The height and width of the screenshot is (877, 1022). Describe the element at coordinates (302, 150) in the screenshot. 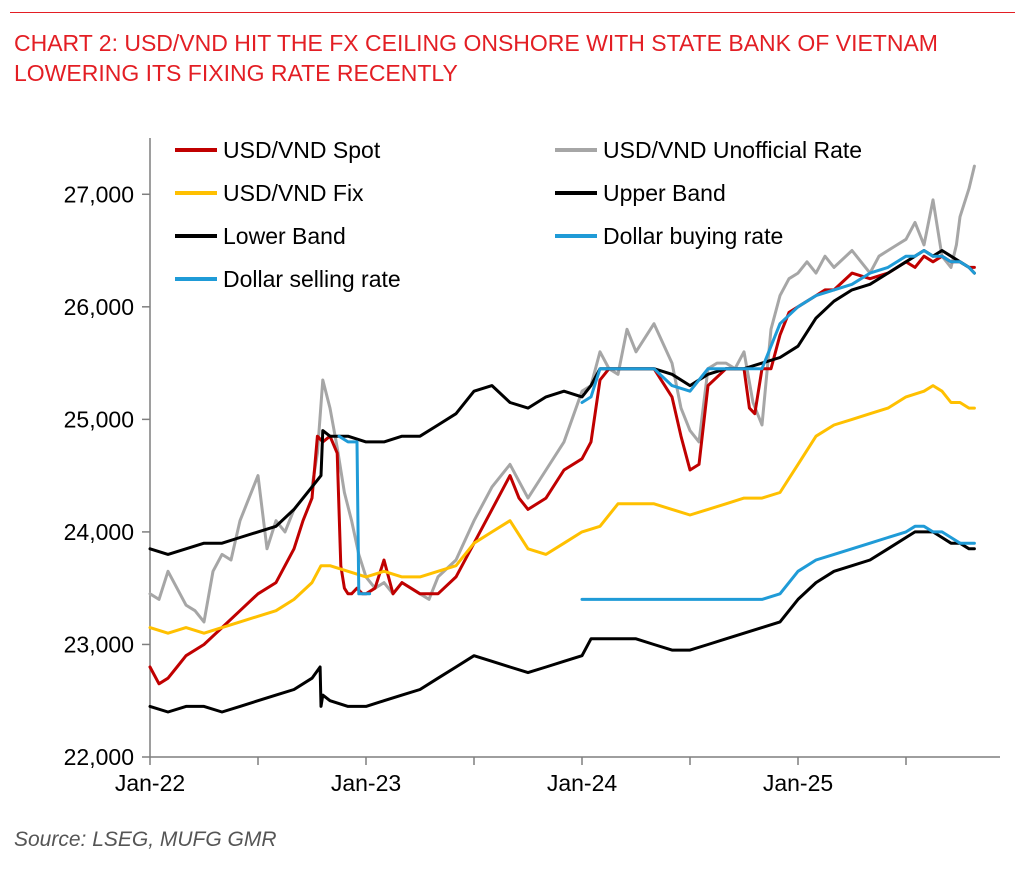

I see `legend-label-usd-vnd-spot: USD/VND Spot` at that location.